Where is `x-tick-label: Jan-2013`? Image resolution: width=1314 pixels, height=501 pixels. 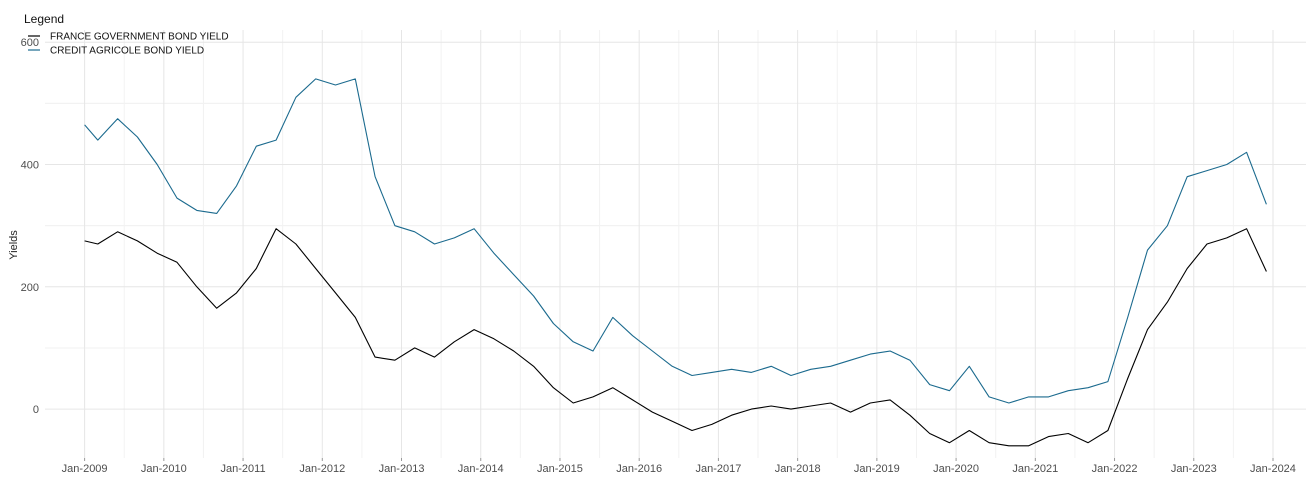 x-tick-label: Jan-2013 is located at coordinates (402, 469).